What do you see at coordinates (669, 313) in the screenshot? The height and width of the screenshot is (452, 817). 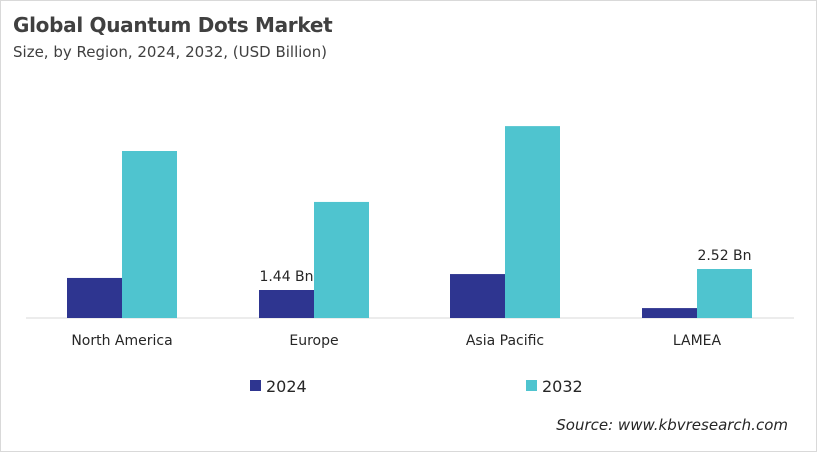 I see `bar-2024-lamea` at bounding box center [669, 313].